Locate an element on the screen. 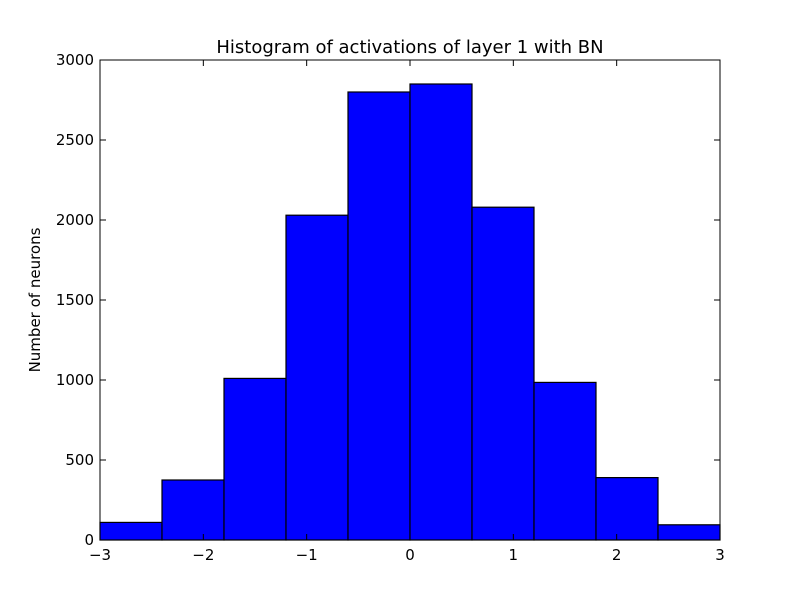 This screenshot has width=800, height=600. x-tick-label: 1 is located at coordinates (514, 555).